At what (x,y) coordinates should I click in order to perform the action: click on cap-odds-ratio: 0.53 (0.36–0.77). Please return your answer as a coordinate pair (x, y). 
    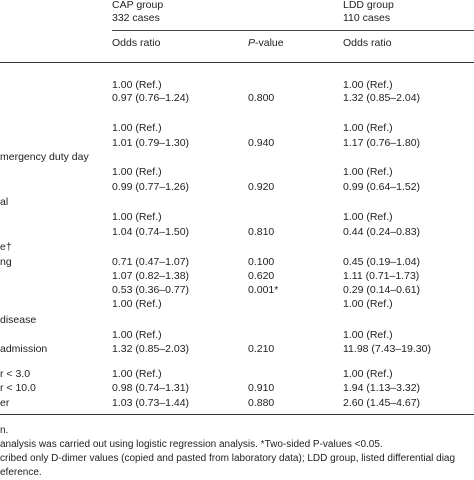
    Looking at the image, I should click on (151, 290).